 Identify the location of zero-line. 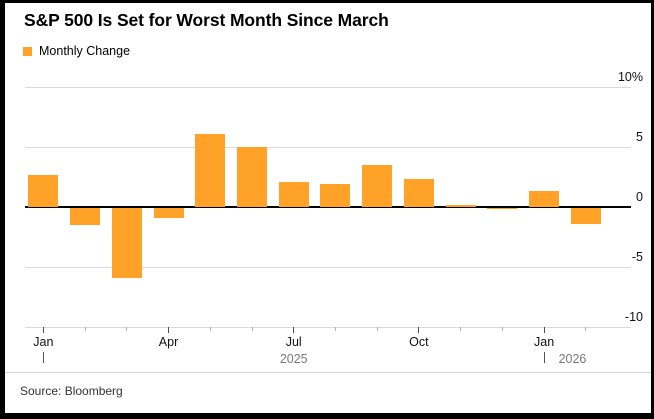
(328, 207).